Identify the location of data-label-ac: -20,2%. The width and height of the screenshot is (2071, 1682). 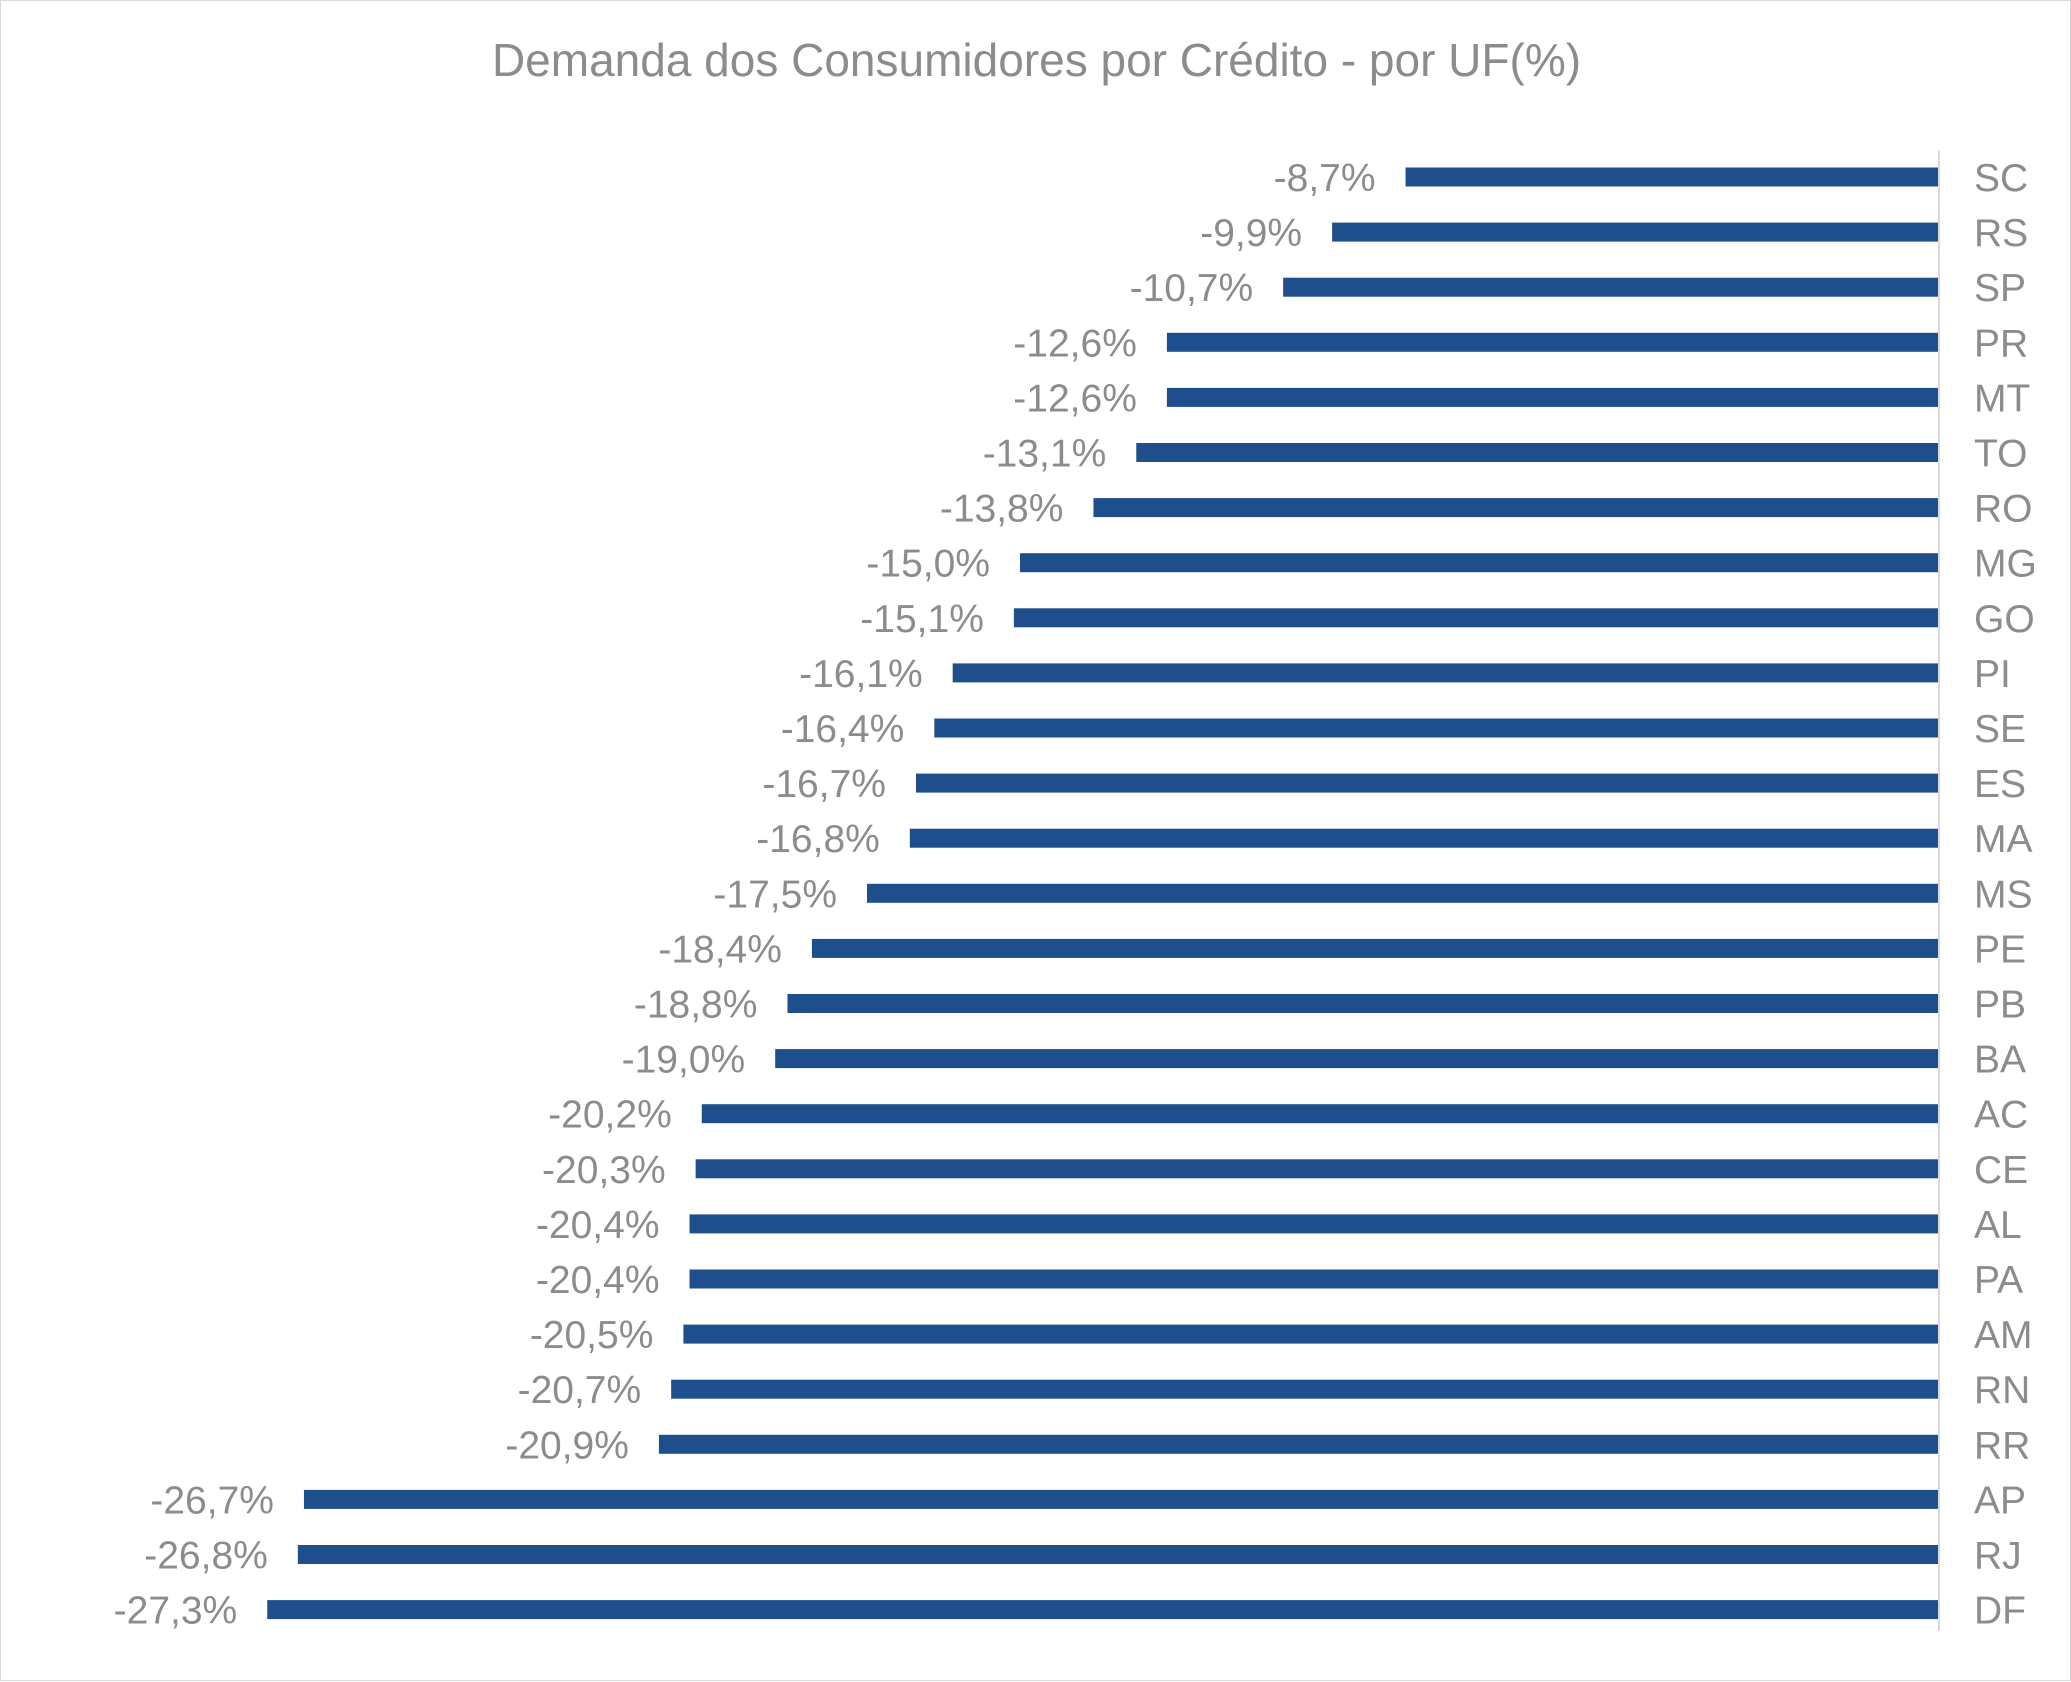
(610, 1115).